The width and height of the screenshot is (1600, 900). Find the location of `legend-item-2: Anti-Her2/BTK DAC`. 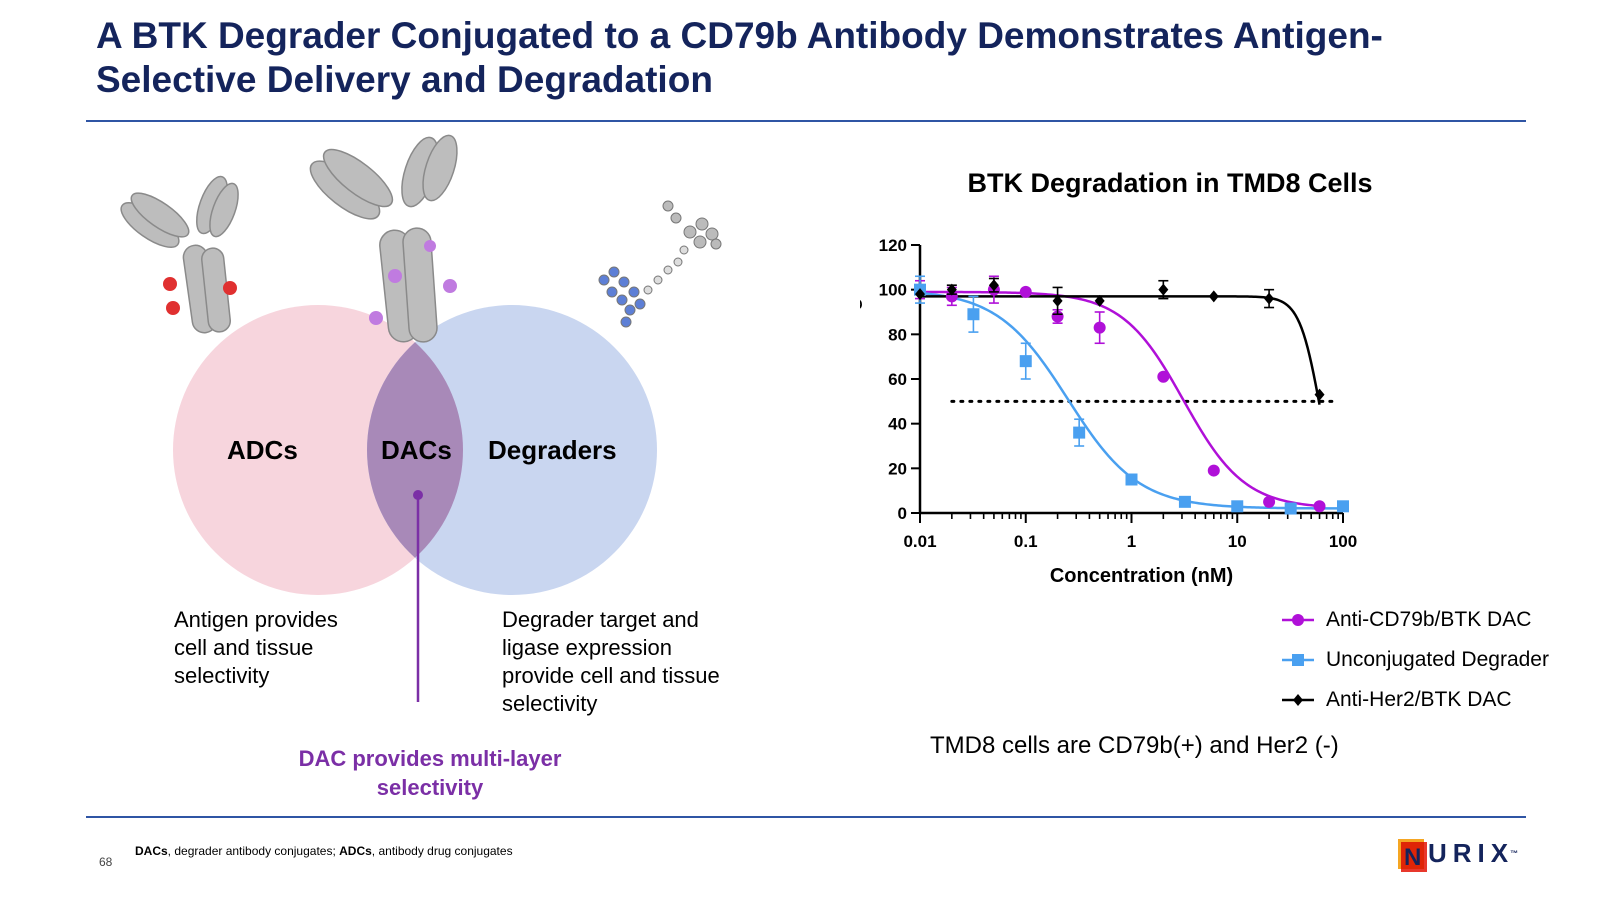

legend-item-2: Anti-Her2/BTK DAC is located at coordinates (1415, 700).